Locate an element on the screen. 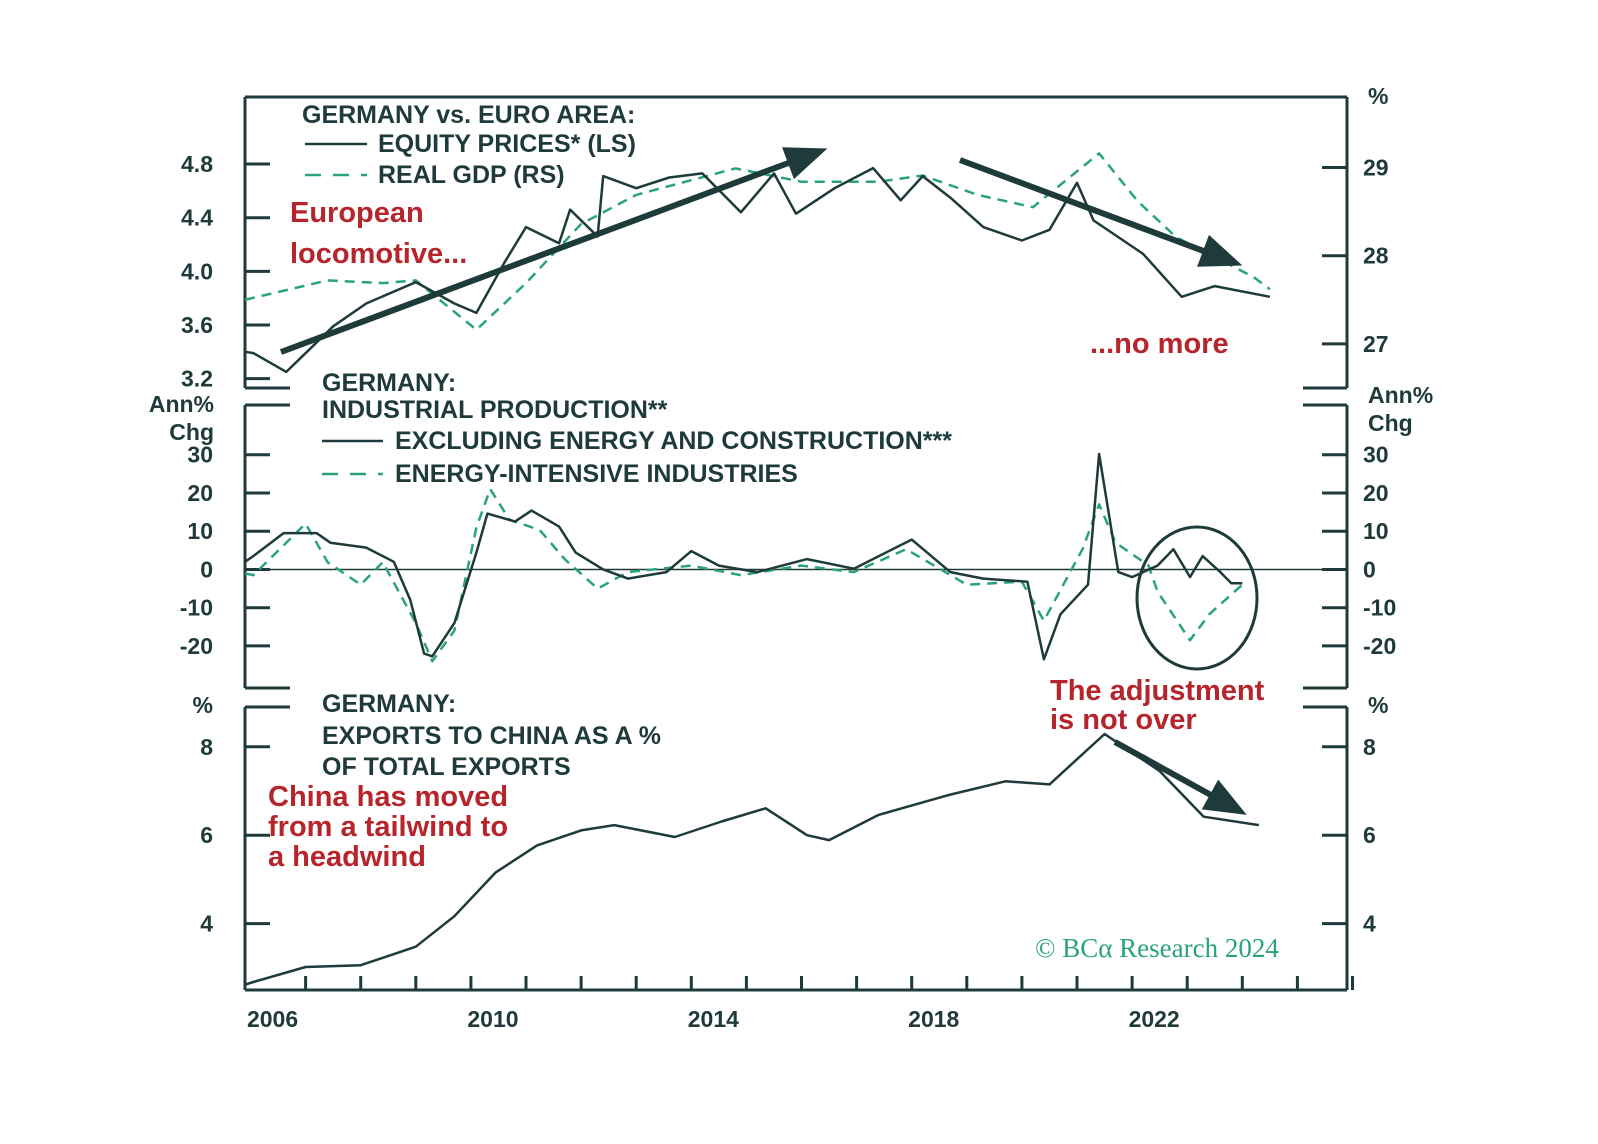  legend-real-gdp: REAL GDP (RS) is located at coordinates (471, 175).